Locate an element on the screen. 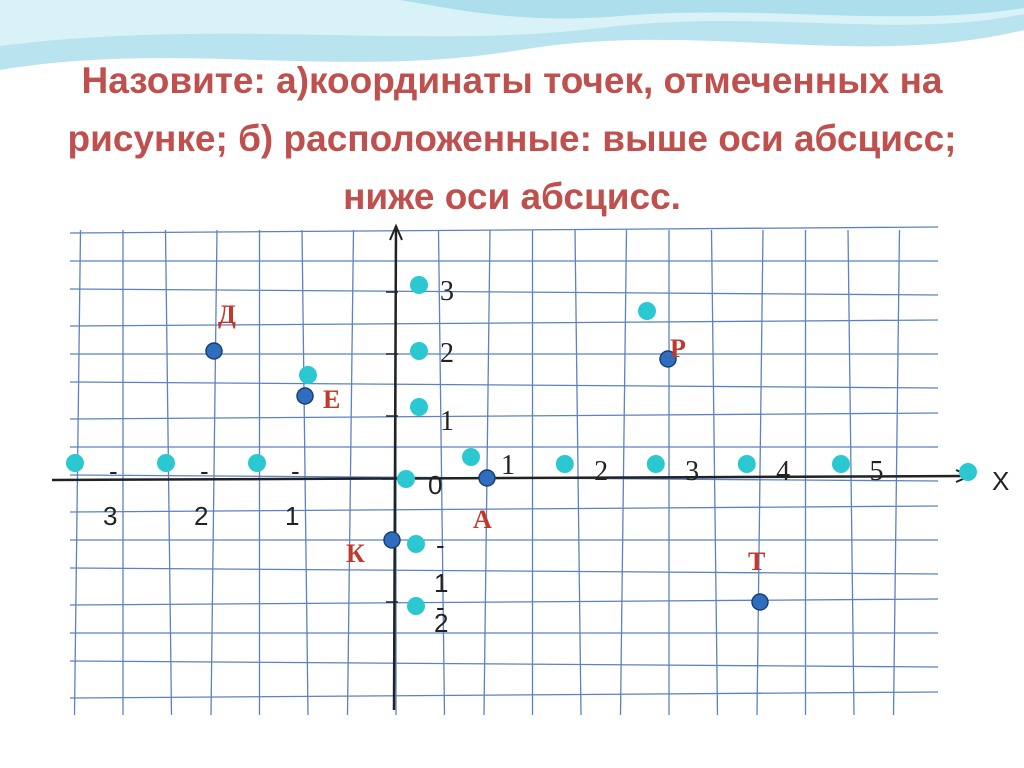 The image size is (1024, 768). x-tick-label: 5 is located at coordinates (877, 471).